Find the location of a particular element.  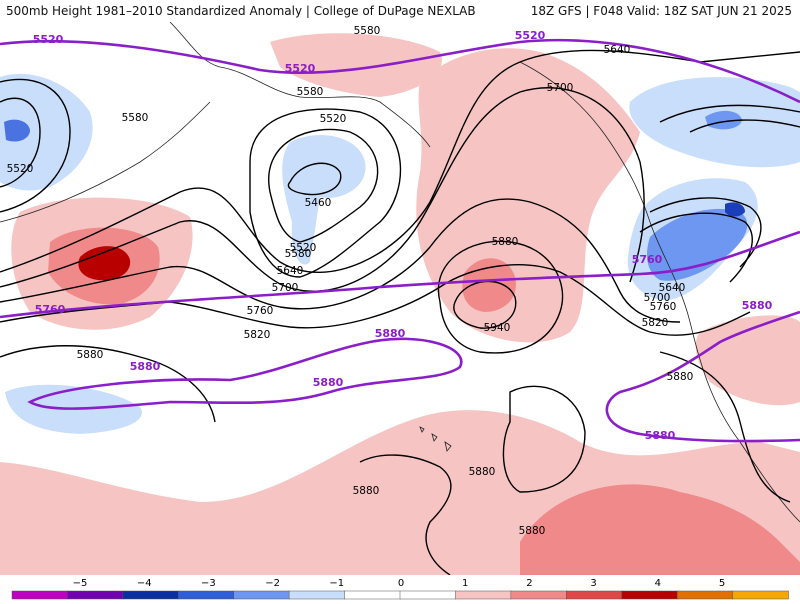

label-5640-central: 5640 is located at coordinates (290, 271).